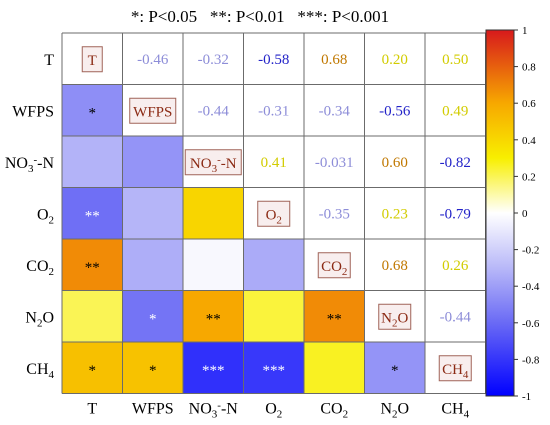  I want to click on correlation-value: -0.82, so click(455, 163).